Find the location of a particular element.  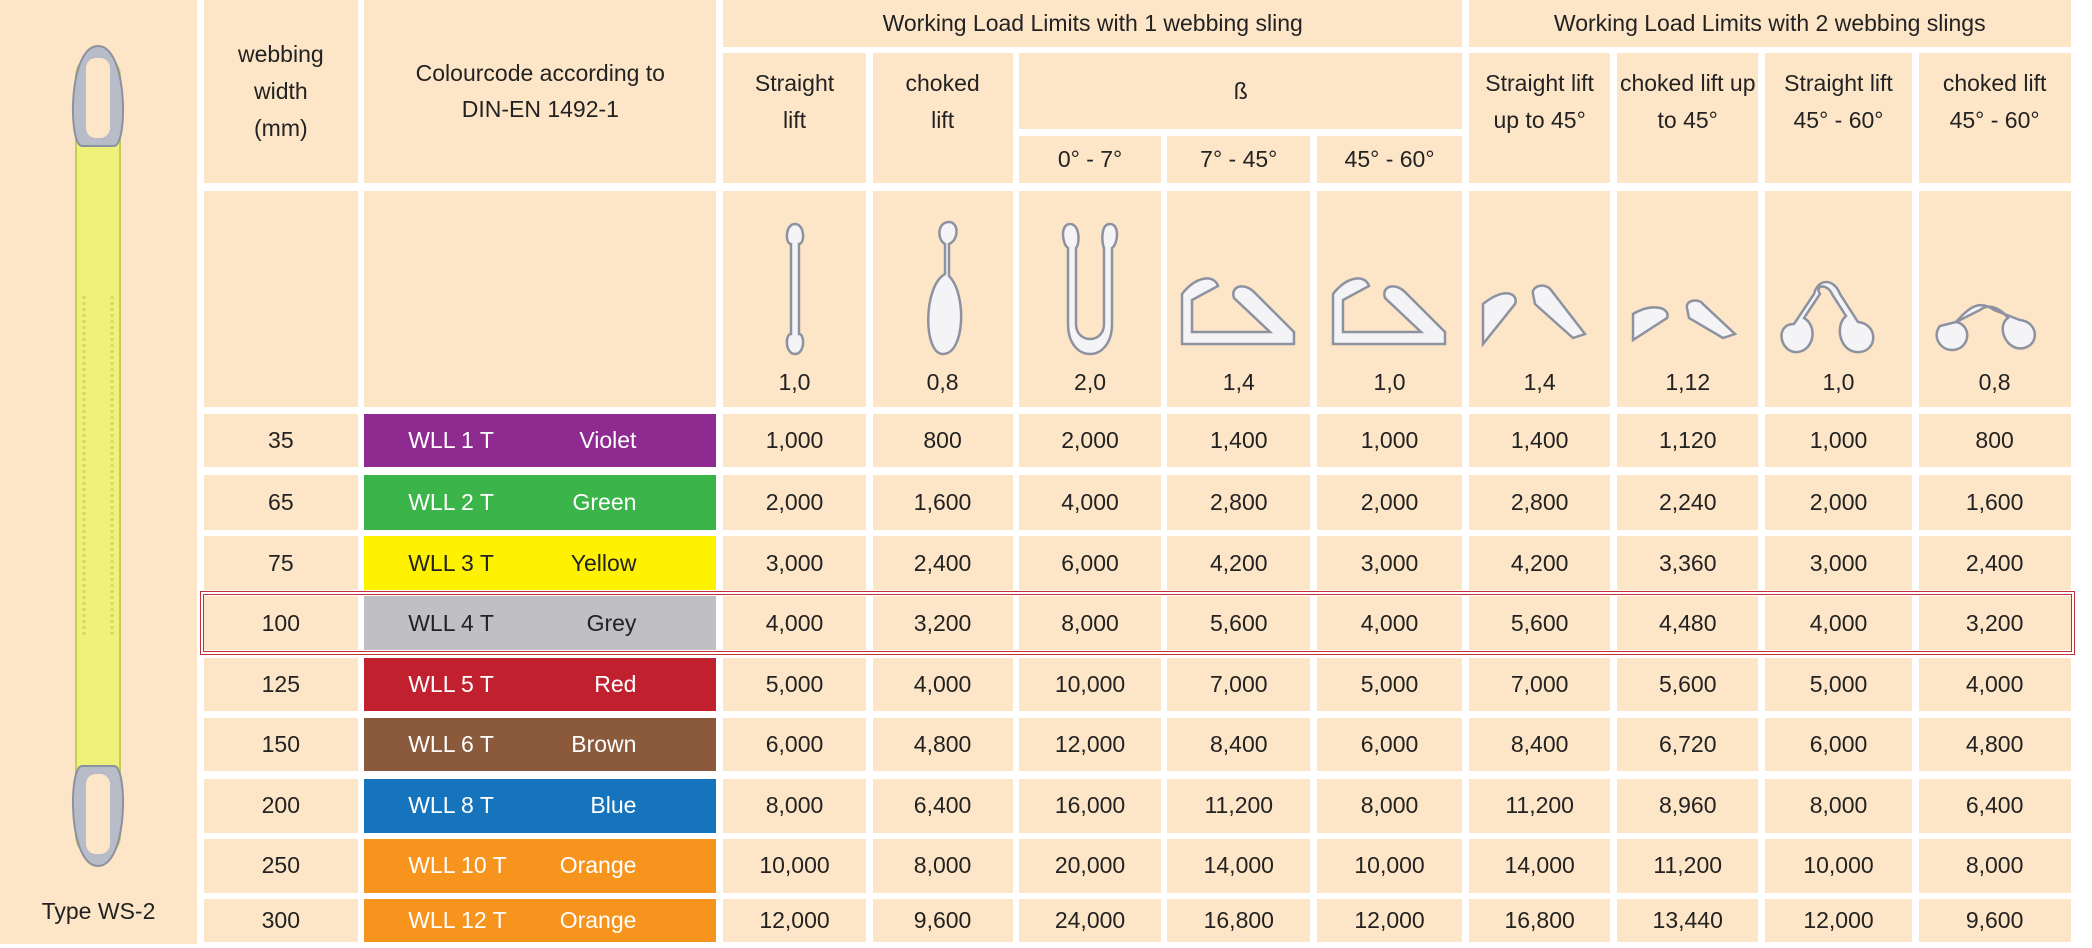

value-cell-text: 9,600 is located at coordinates (942, 920).